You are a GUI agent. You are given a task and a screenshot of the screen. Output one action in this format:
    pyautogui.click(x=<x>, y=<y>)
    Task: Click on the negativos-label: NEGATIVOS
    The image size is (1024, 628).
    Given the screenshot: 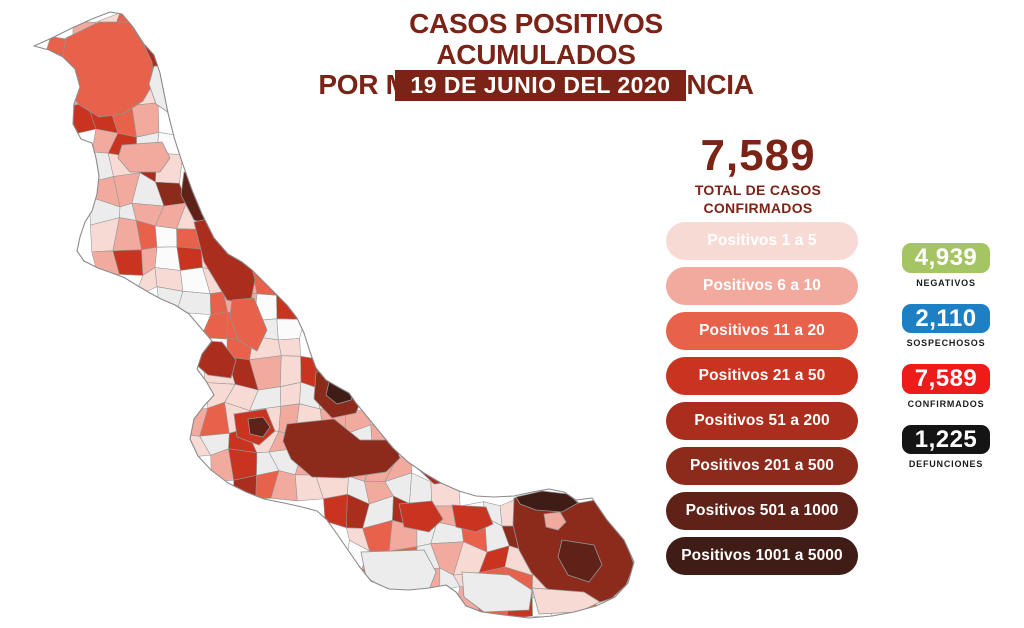 What is the action you would take?
    pyautogui.click(x=946, y=282)
    